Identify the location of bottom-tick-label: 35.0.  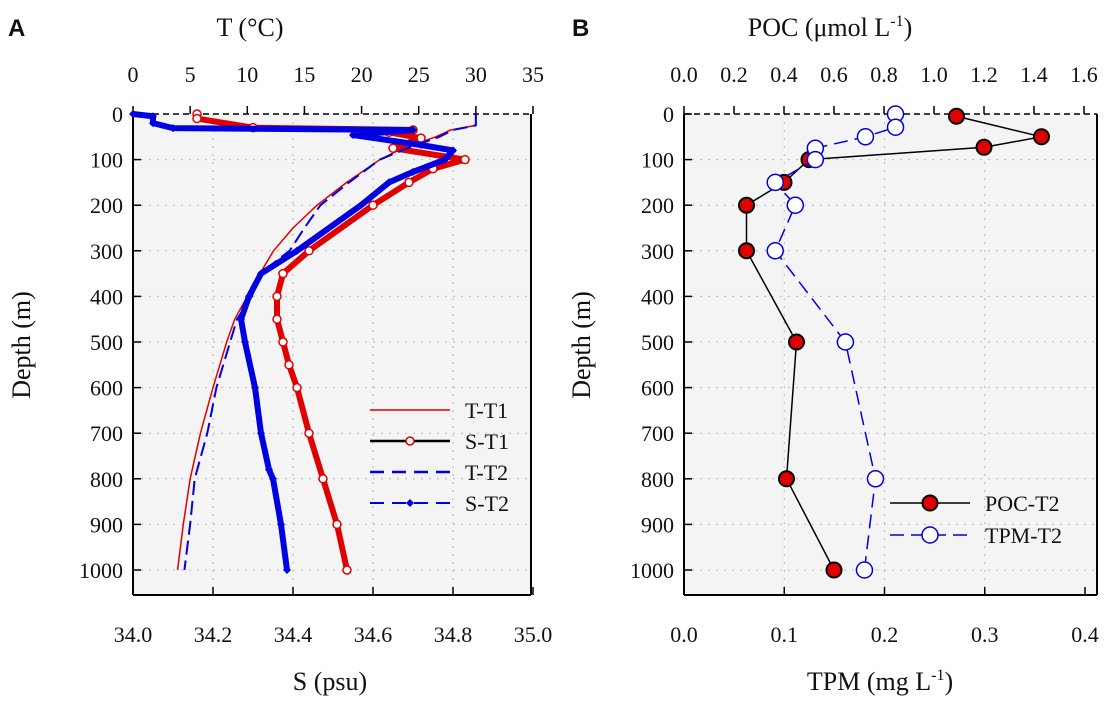
(533, 634).